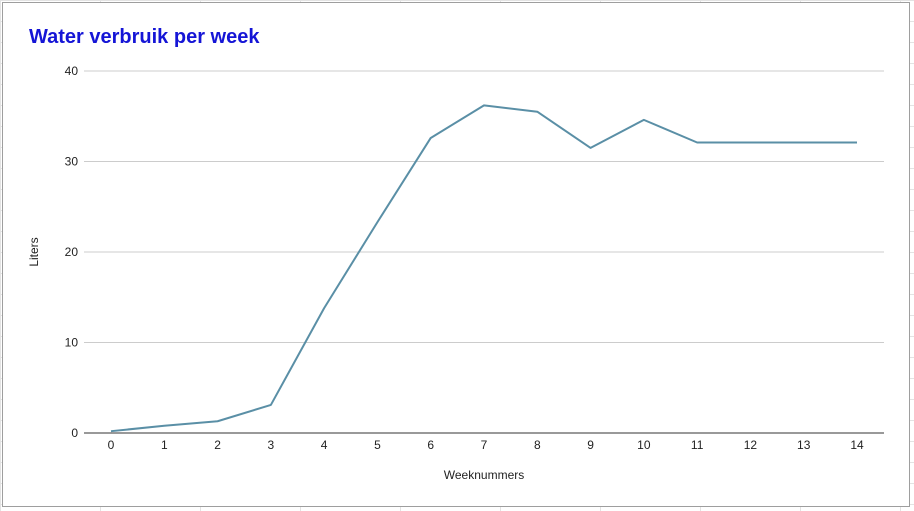 The image size is (914, 511). Describe the element at coordinates (804, 445) in the screenshot. I see `x-tick-label: 13` at that location.